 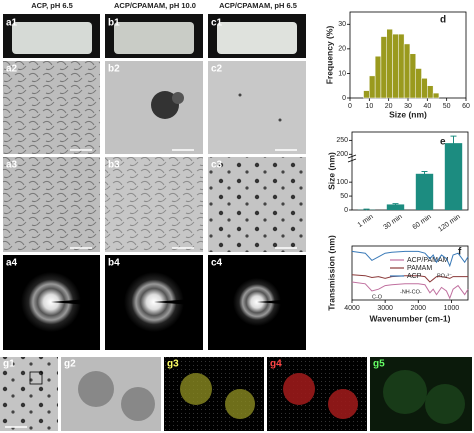 What do you see at coordinates (276, 364) in the screenshot?
I see `panel-label: g4` at bounding box center [276, 364].